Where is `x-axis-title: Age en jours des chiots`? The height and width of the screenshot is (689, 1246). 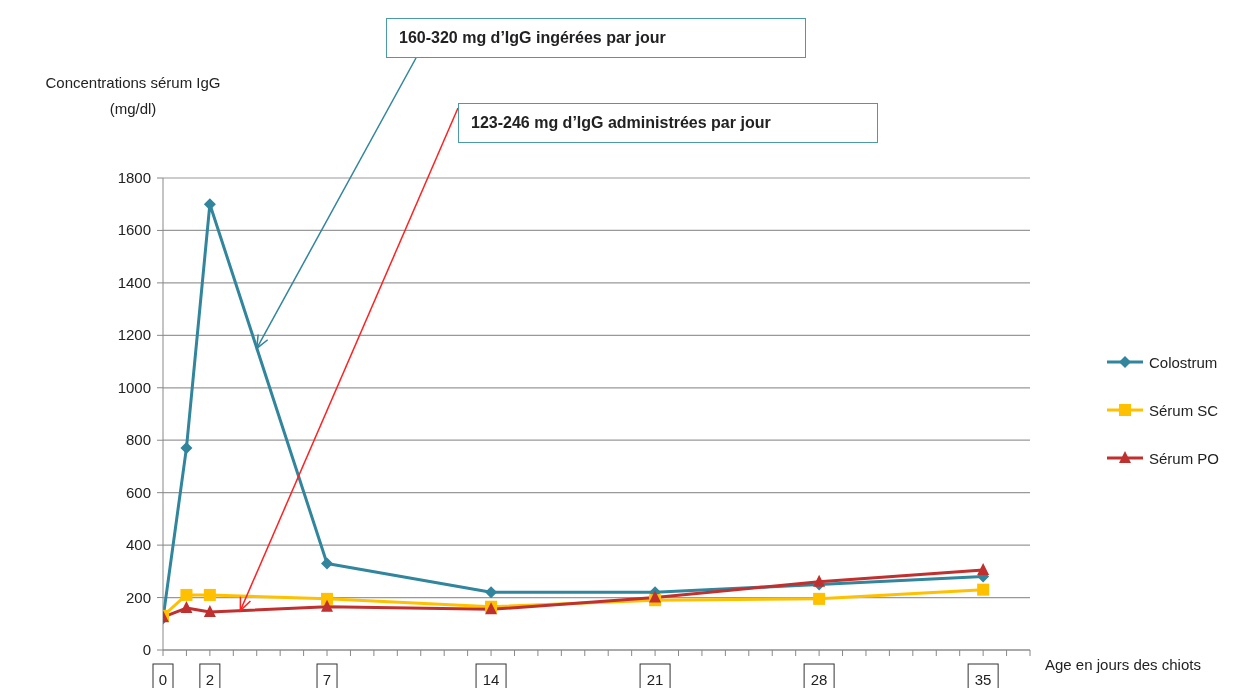
x-axis-title: Age en jours des chiots is located at coordinates (1123, 664).